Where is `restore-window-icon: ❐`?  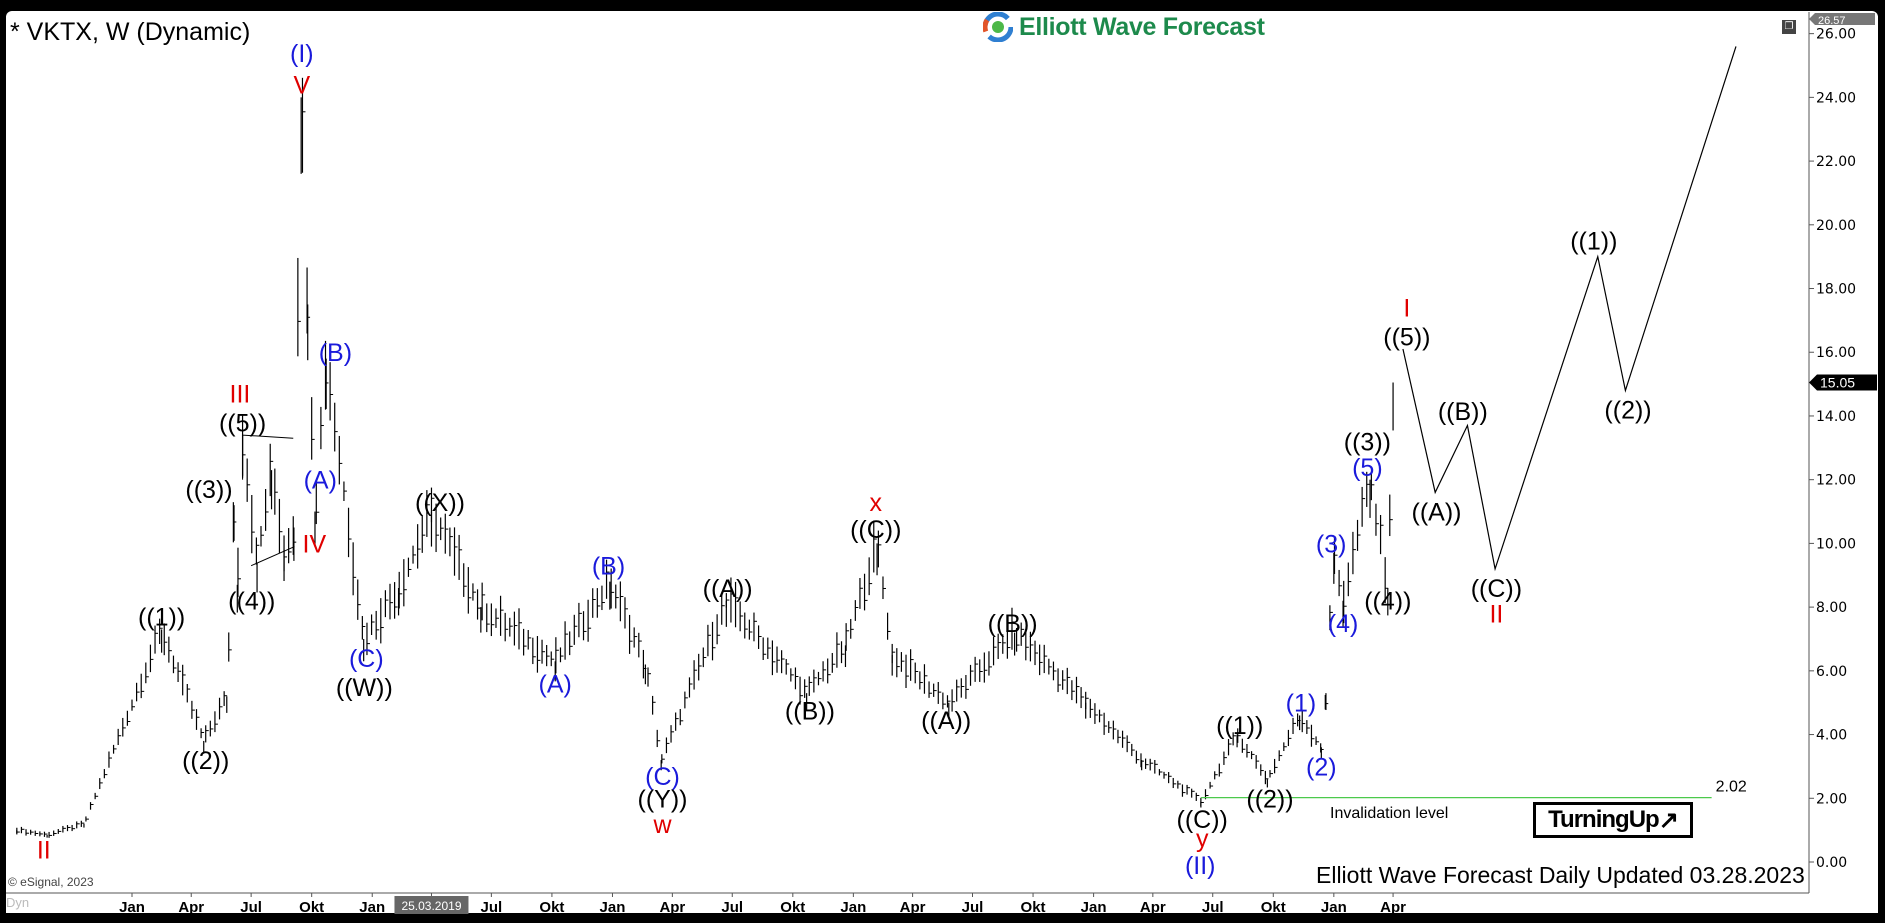 restore-window-icon: ❐ is located at coordinates (1789, 27).